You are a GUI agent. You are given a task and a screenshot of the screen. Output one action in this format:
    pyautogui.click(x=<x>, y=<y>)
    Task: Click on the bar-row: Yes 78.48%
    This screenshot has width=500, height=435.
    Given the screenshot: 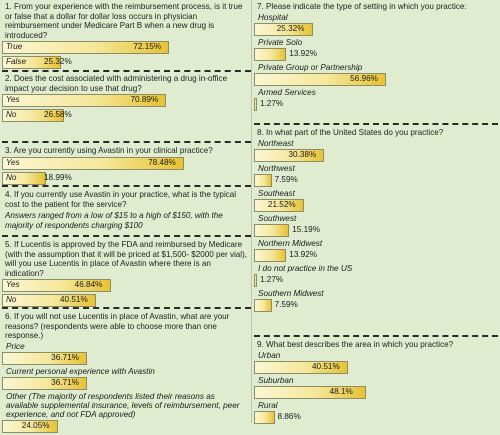 What is the action you would take?
    pyautogui.click(x=126, y=163)
    